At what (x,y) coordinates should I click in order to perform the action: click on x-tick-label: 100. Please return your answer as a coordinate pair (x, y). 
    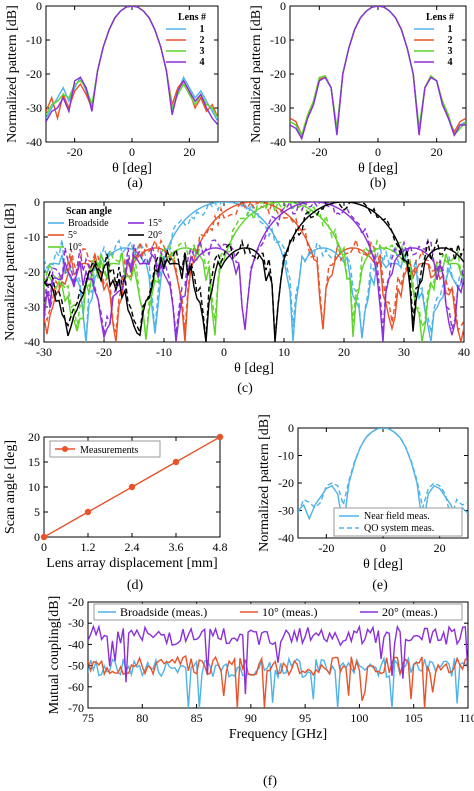
    Looking at the image, I should click on (359, 718).